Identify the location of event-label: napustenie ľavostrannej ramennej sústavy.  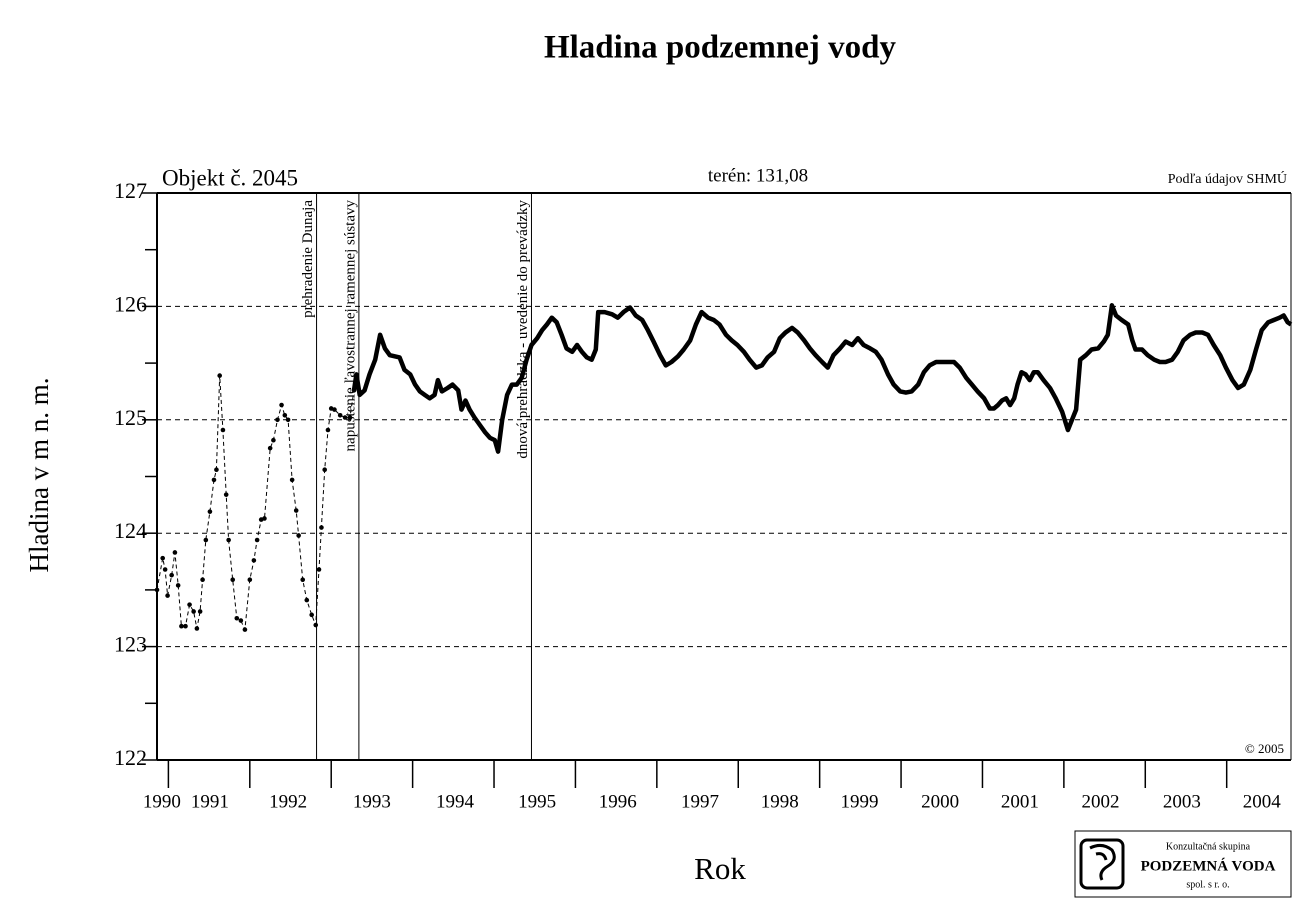
(350, 326).